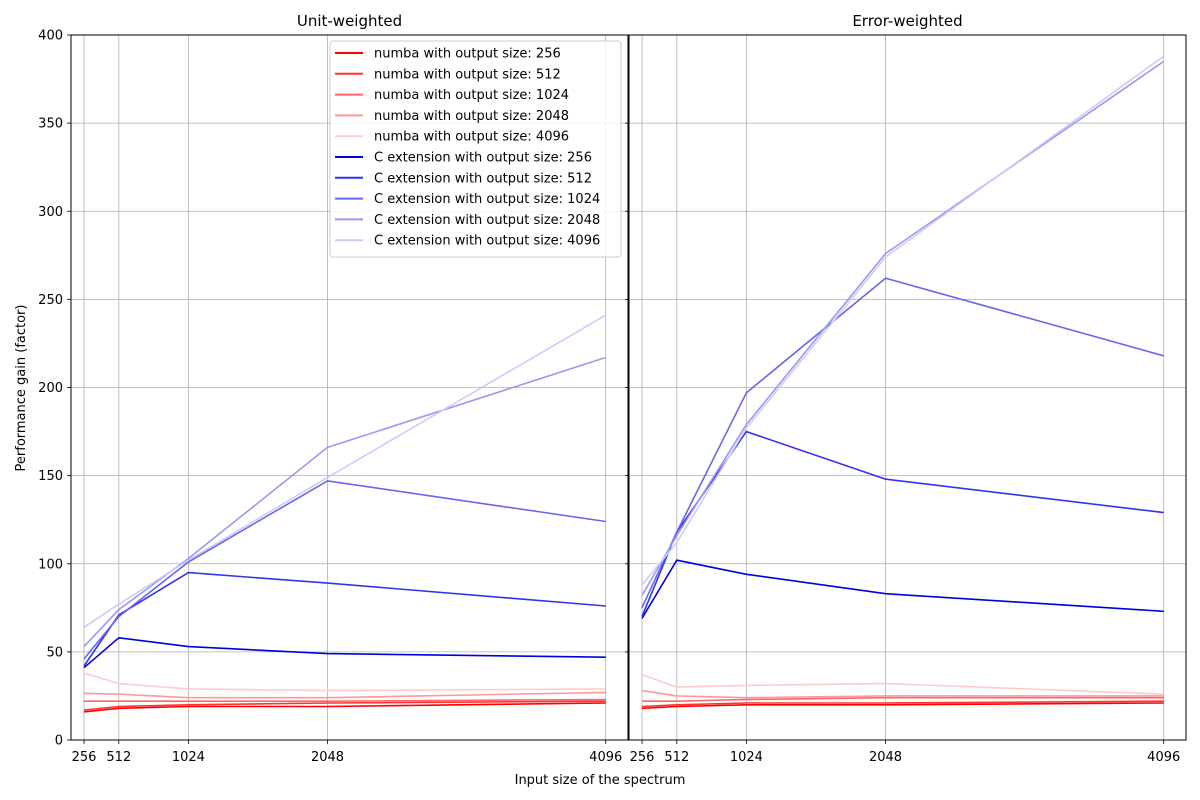 The image size is (1200, 800). Describe the element at coordinates (50, 124) in the screenshot. I see `y-tick-label: 350` at that location.